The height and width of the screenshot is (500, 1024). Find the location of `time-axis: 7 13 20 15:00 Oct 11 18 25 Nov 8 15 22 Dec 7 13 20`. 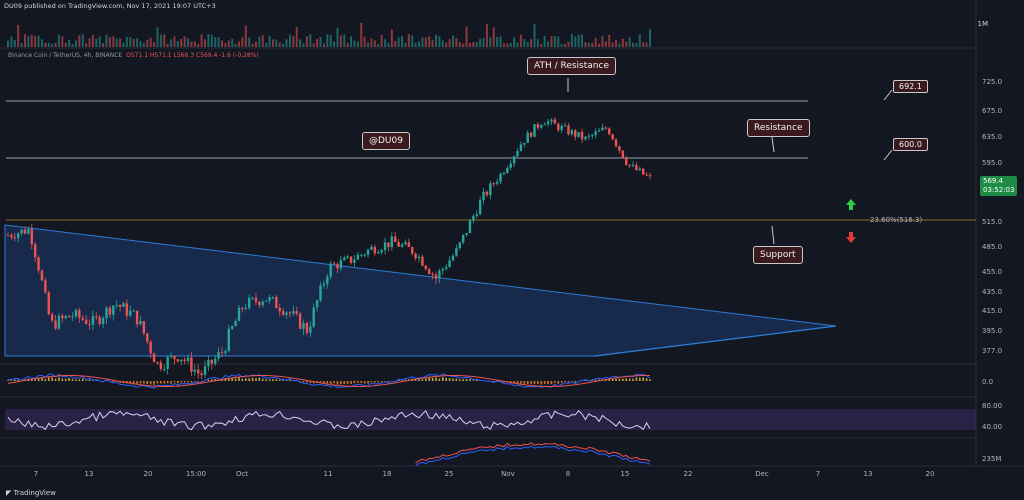

time-axis: 7 13 20 15:00 Oct 11 18 25 Nov 8 15 22 Dec 7 13 20 is located at coordinates (484, 474).